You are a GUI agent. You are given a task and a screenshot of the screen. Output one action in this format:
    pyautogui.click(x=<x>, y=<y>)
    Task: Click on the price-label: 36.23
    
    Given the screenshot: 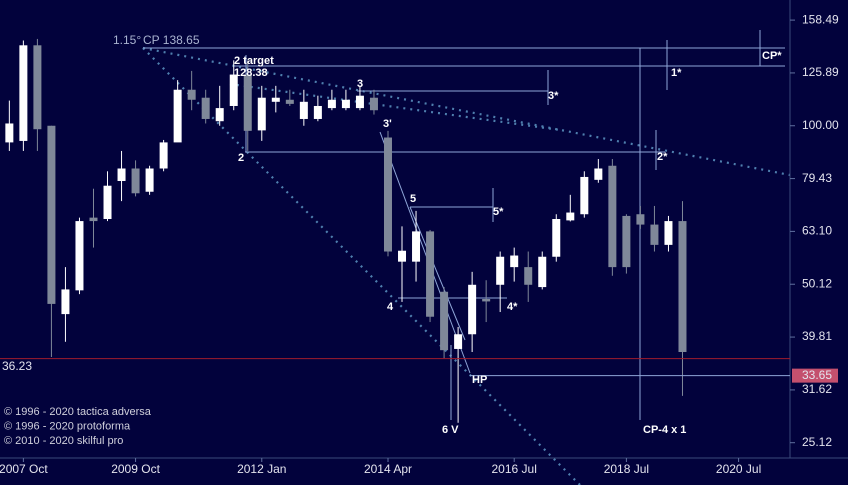 What is the action you would take?
    pyautogui.click(x=17, y=366)
    